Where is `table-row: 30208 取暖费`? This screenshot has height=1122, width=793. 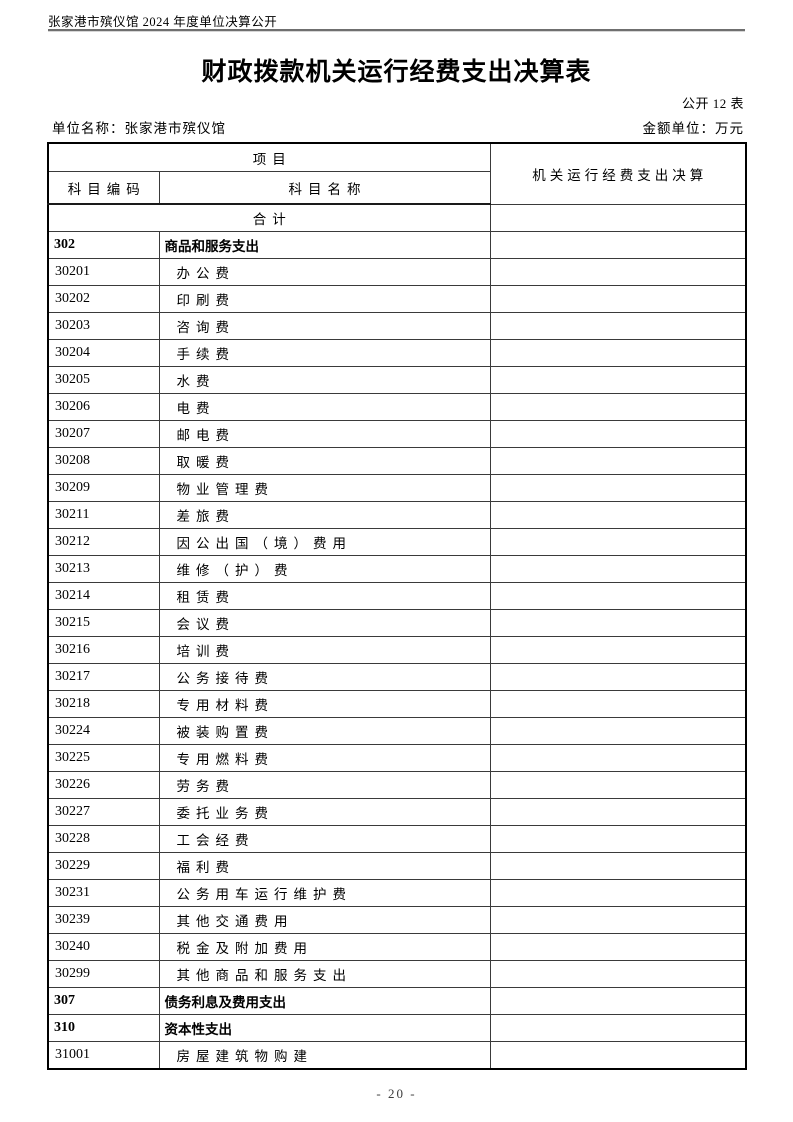
table-row: 30208 取暖费 is located at coordinates (397, 461).